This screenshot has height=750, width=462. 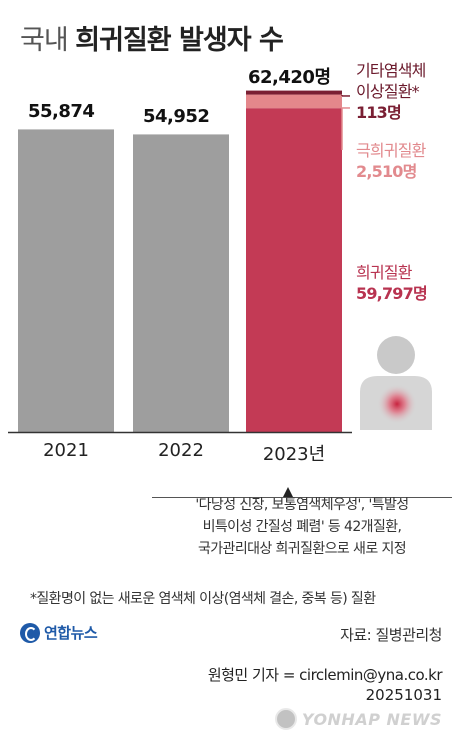 I want to click on annotation-rare-label: 희귀질환, so click(x=384, y=272).